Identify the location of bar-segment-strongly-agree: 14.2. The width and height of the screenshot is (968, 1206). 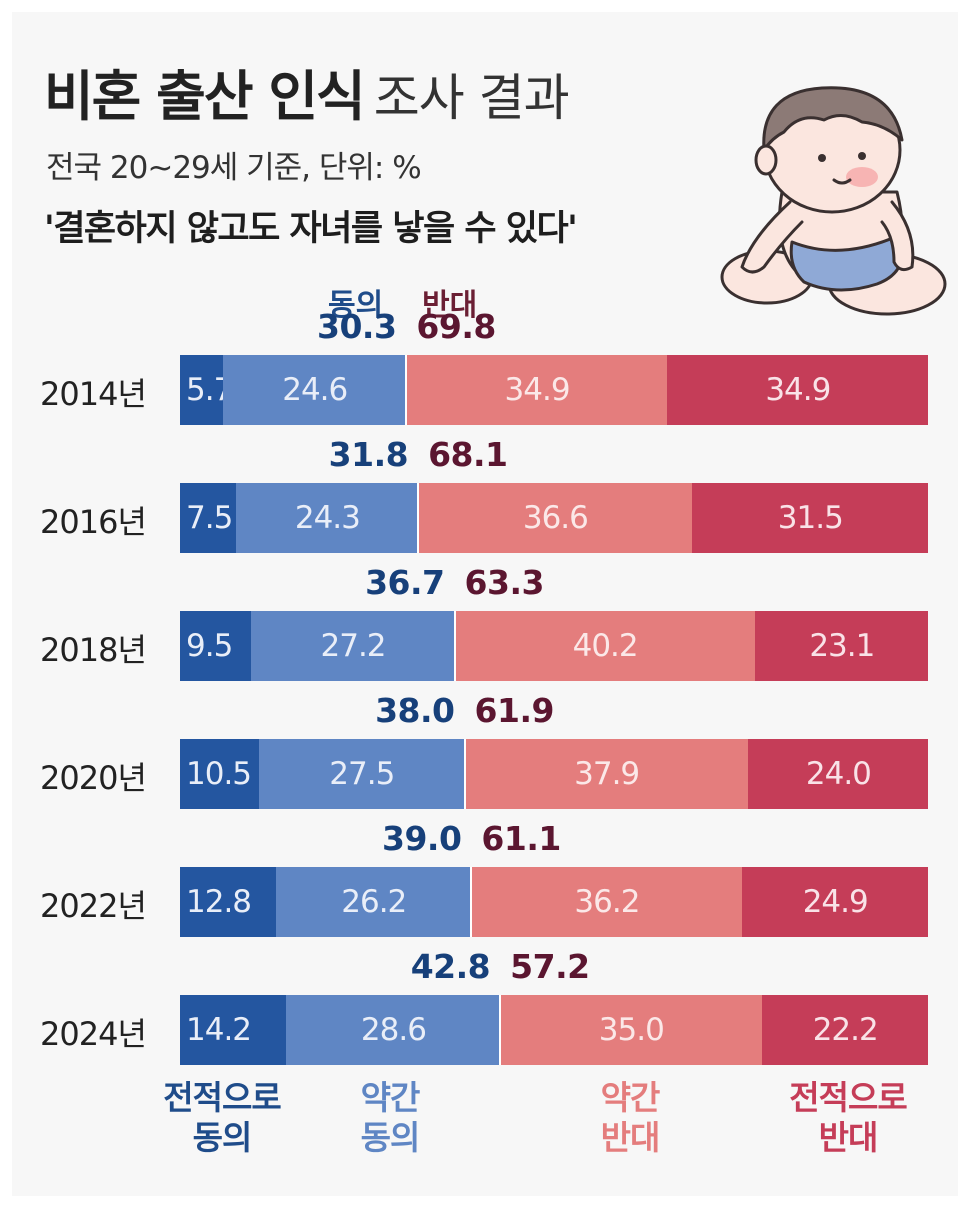
(233, 1030).